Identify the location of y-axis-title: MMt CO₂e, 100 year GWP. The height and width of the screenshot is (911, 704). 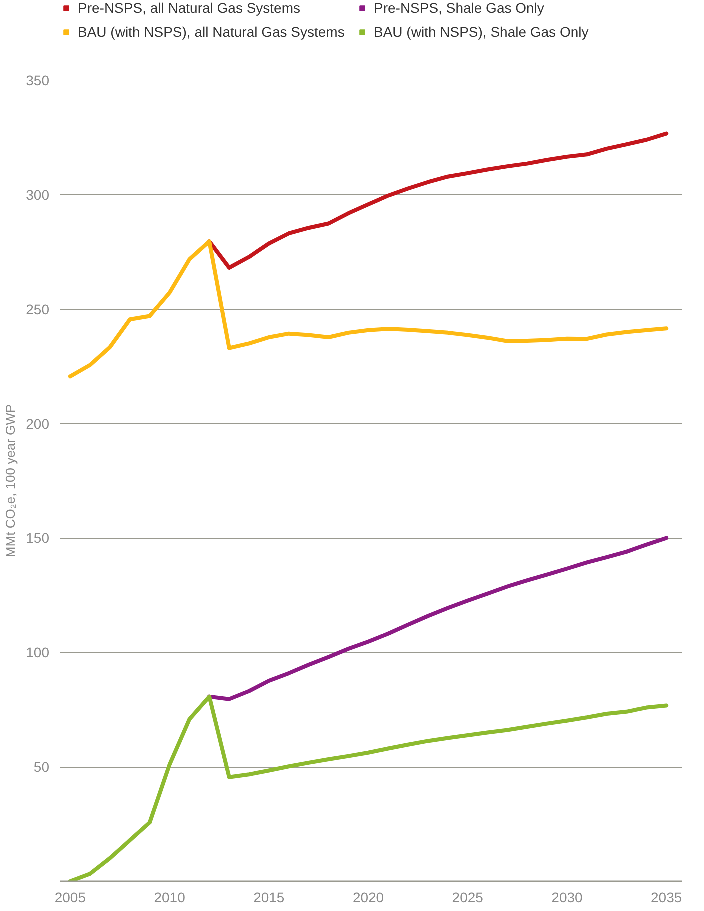
(10, 481).